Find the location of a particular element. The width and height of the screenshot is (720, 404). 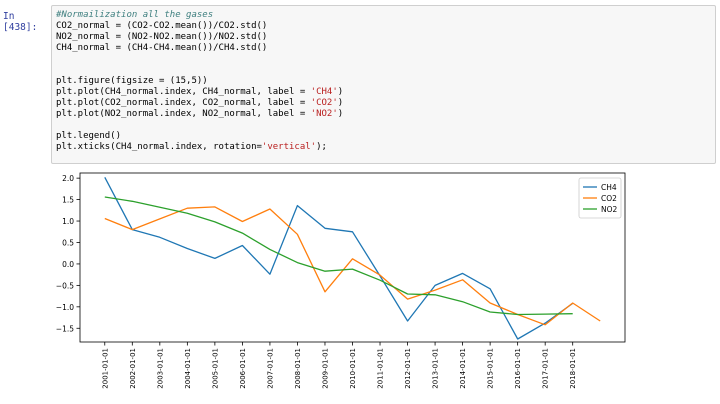

code-token: 'NO2' is located at coordinates (324, 114).